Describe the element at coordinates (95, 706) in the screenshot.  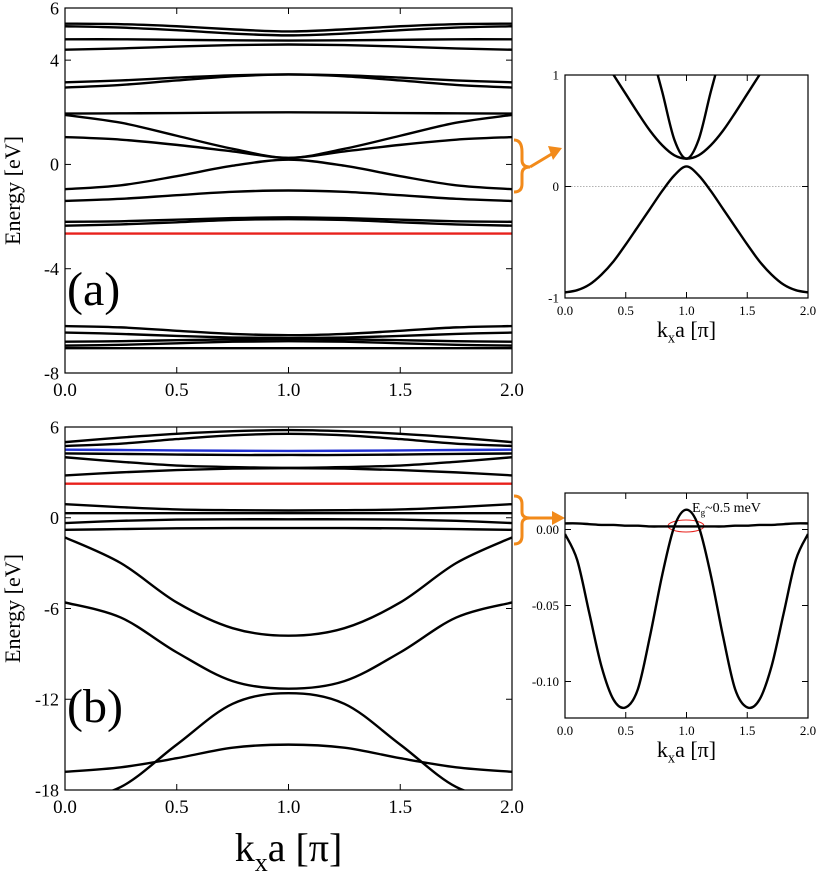
I see `panel-label: (b)` at that location.